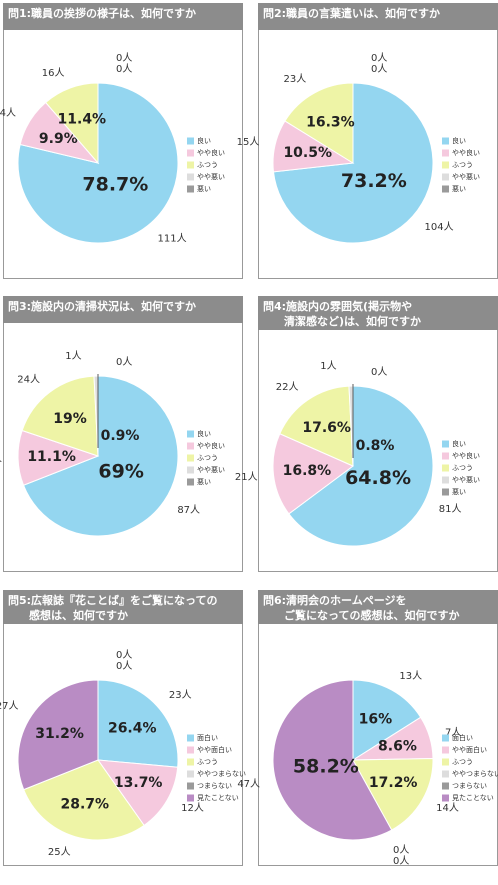  I want to click on count-label: 22人, so click(287, 387).